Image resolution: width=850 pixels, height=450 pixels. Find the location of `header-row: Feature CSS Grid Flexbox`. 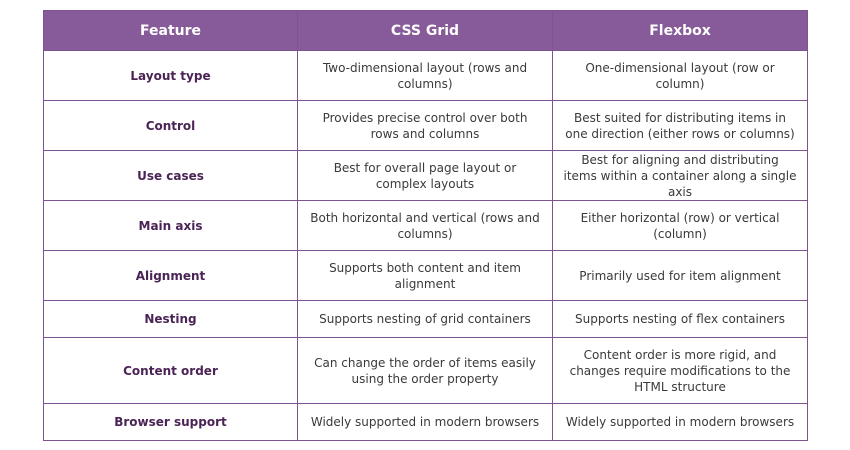

header-row: Feature CSS Grid Flexbox is located at coordinates (425, 30).